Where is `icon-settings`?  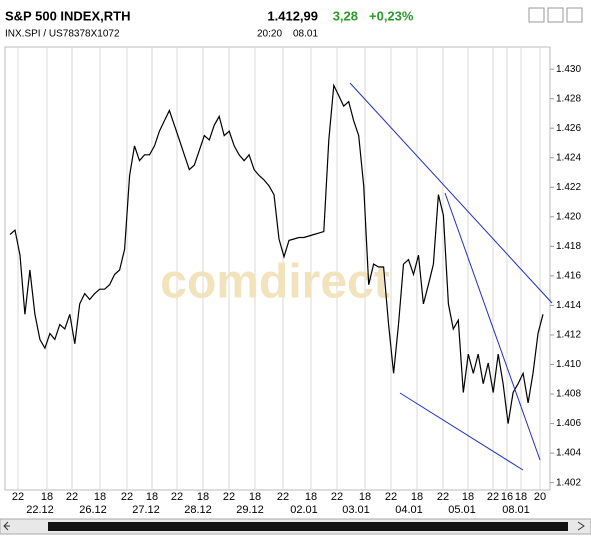
icon-settings is located at coordinates (574, 15).